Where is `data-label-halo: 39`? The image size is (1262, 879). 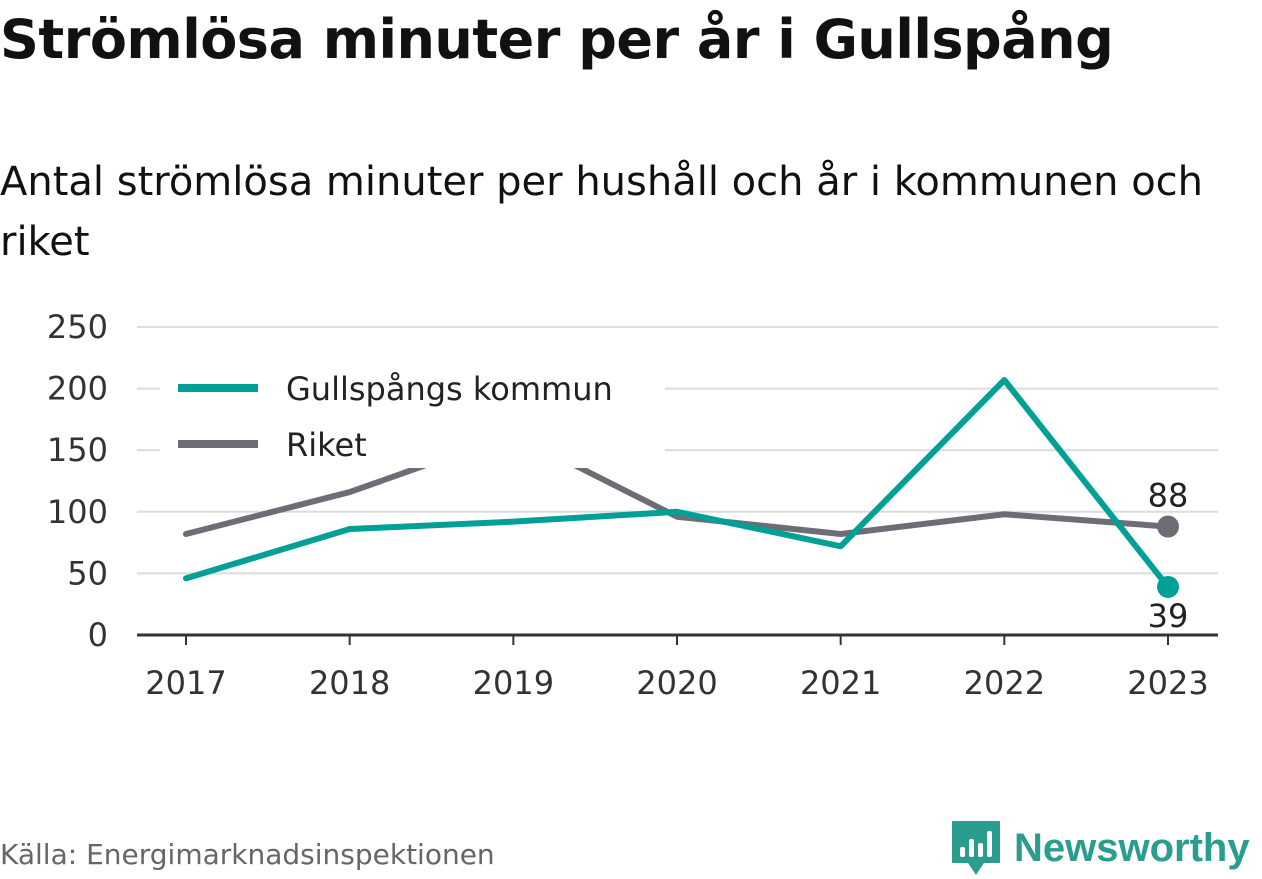 data-label-halo: 39 is located at coordinates (1168, 616).